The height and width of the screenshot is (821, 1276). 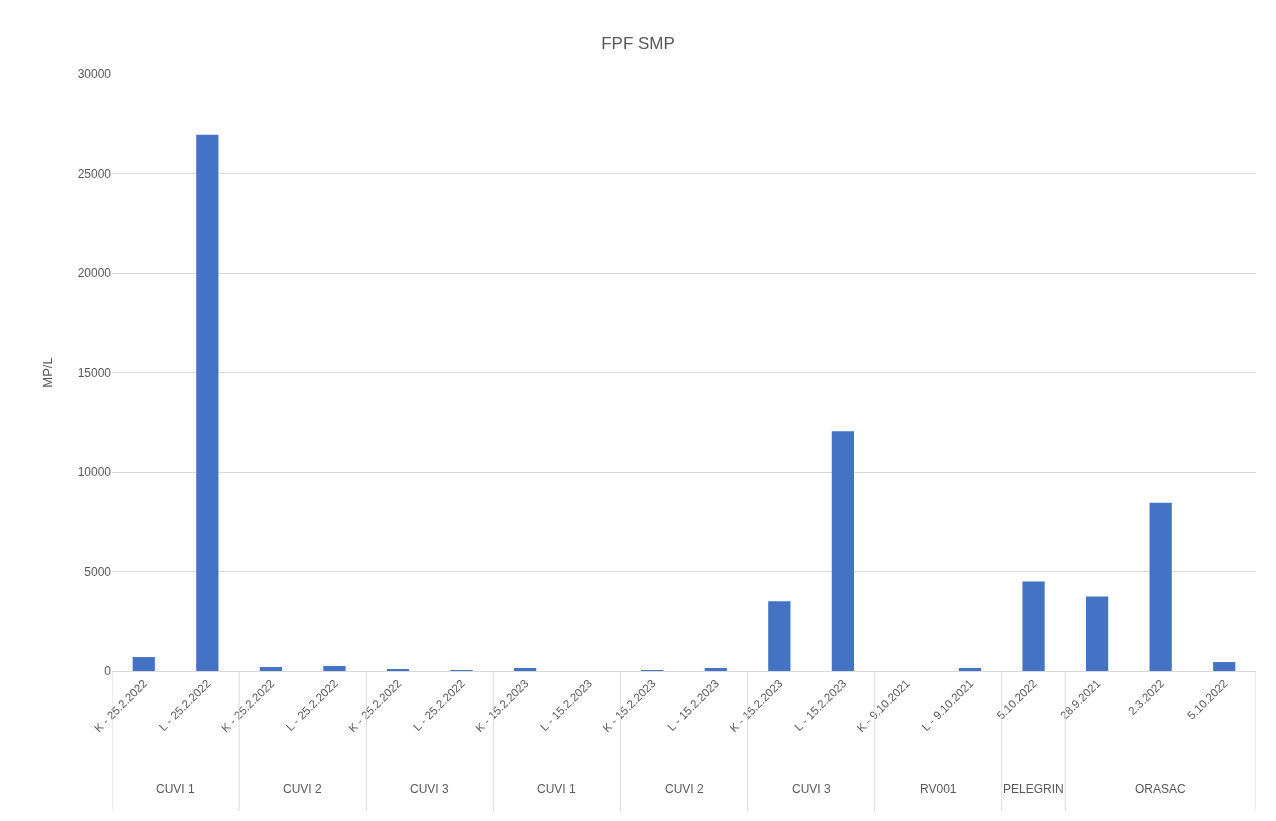 I want to click on text: RV001, so click(x=938, y=789).